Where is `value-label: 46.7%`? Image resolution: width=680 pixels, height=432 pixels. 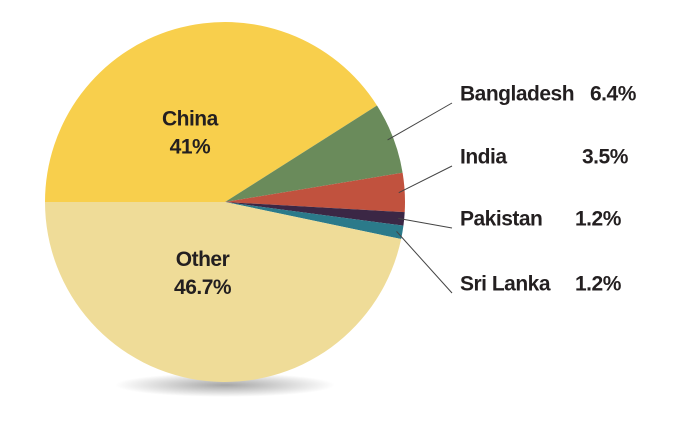 value-label: 46.7% is located at coordinates (203, 287).